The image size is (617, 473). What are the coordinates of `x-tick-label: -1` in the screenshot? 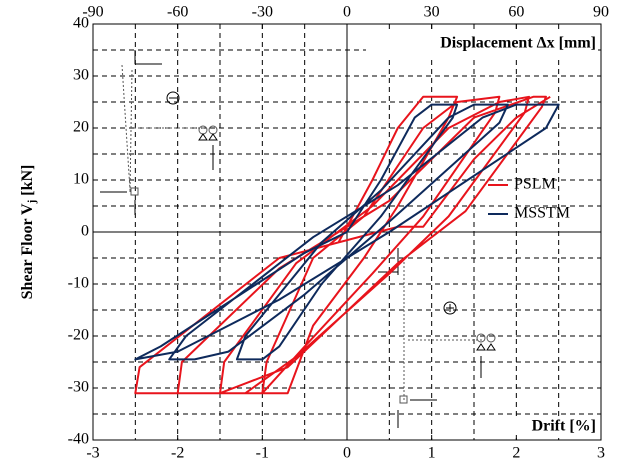 It's located at (262, 453).